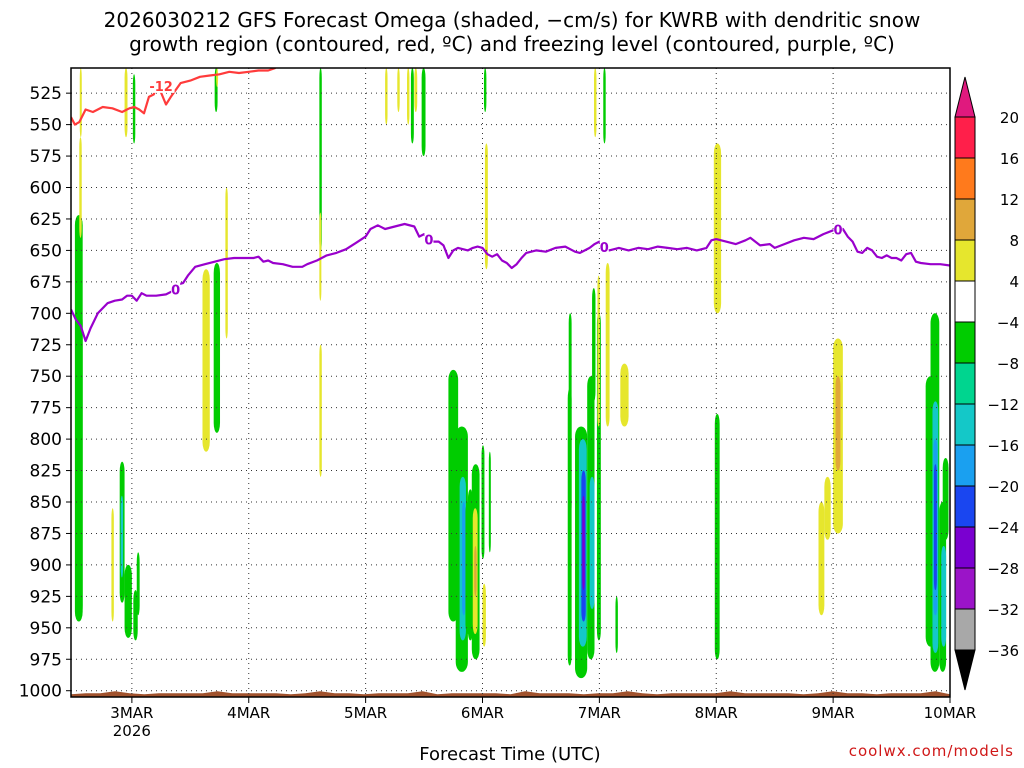  I want to click on colorbar-label: −28, so click(1003, 569).